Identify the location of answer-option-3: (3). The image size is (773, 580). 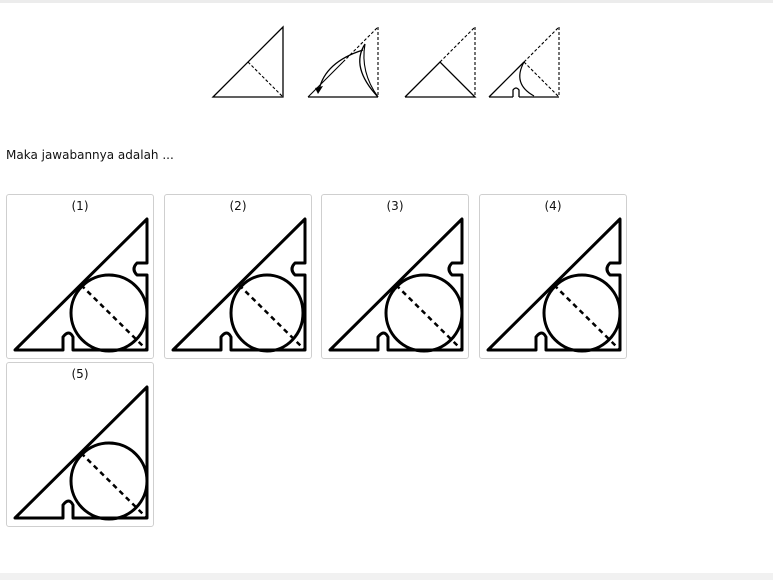
(395, 276).